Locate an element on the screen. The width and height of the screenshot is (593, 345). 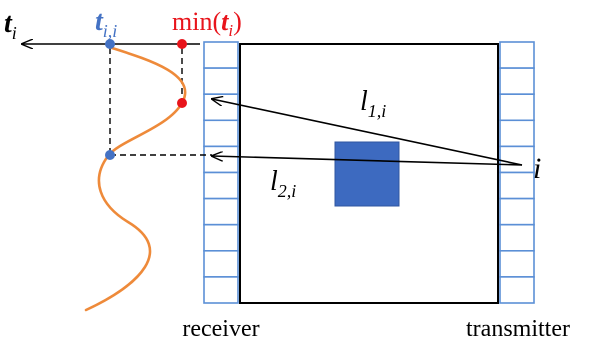
scattering-object is located at coordinates (367, 174).